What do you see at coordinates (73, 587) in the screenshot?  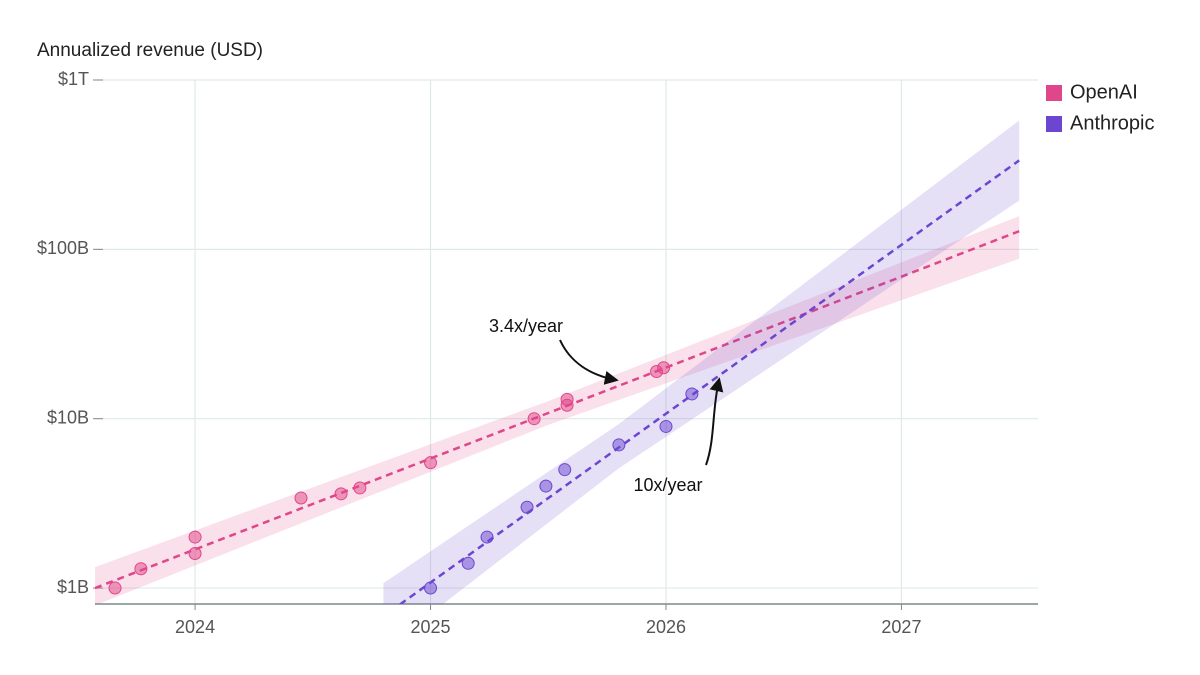 I see `y-tick-label: $1B` at bounding box center [73, 587].